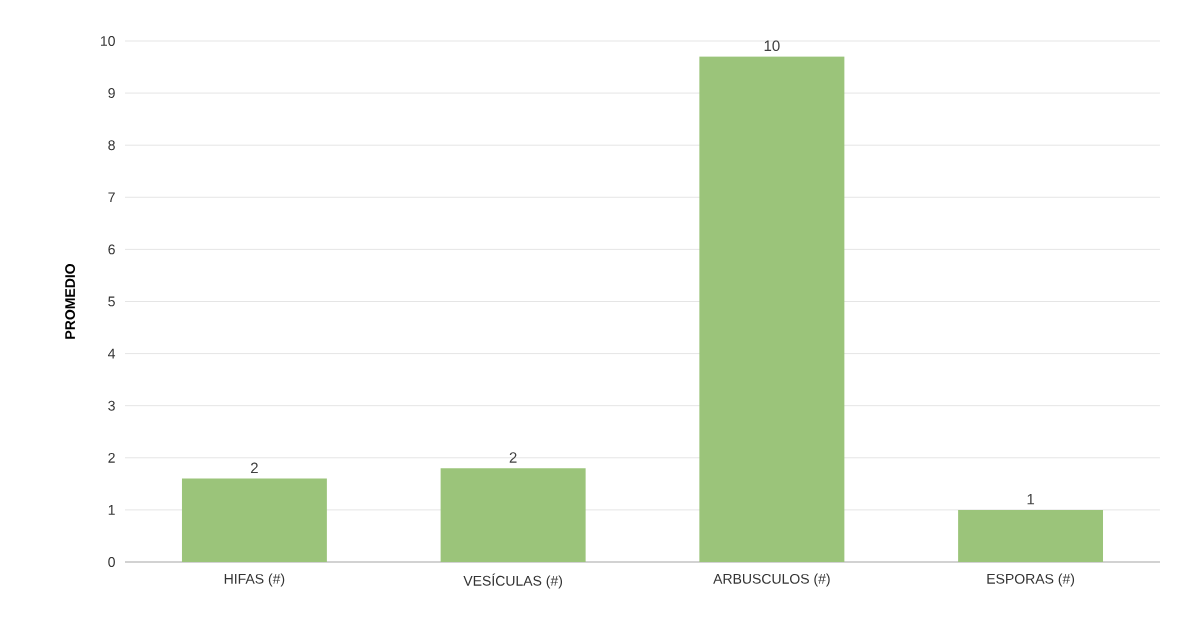 The width and height of the screenshot is (1177, 617). I want to click on x-tick-label: ESPORAS (#), so click(1031, 580).